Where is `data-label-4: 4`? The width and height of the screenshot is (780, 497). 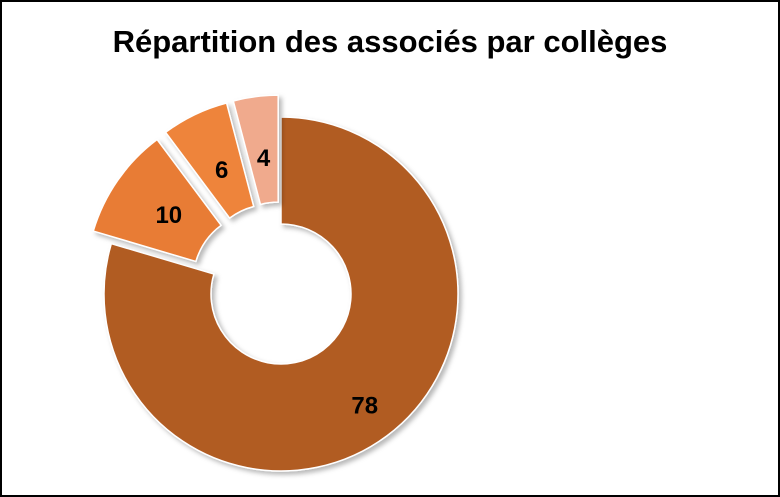 data-label-4: 4 is located at coordinates (264, 158).